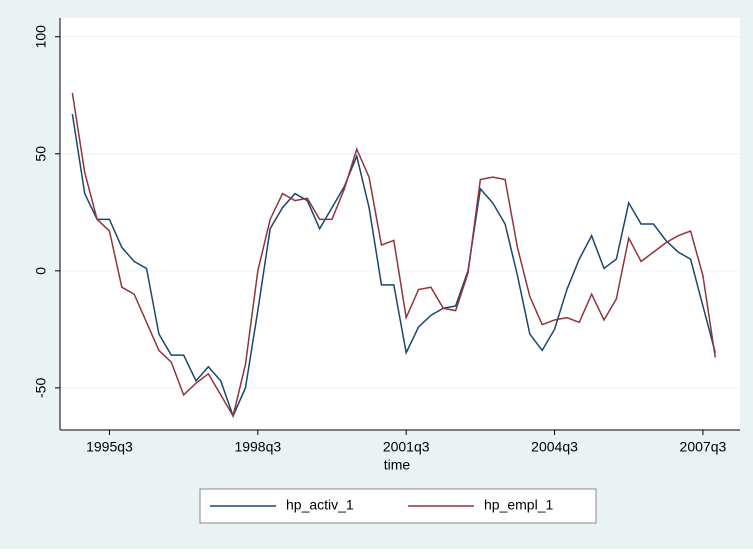  Describe the element at coordinates (397, 465) in the screenshot. I see `x-axis-label: time` at that location.